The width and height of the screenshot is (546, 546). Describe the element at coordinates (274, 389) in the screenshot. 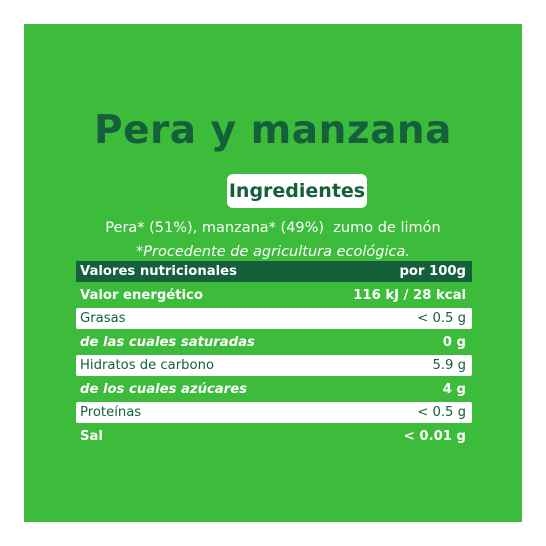

I see `nutrition-row-sugars: de los cuales azúcares 4 g` at that location.